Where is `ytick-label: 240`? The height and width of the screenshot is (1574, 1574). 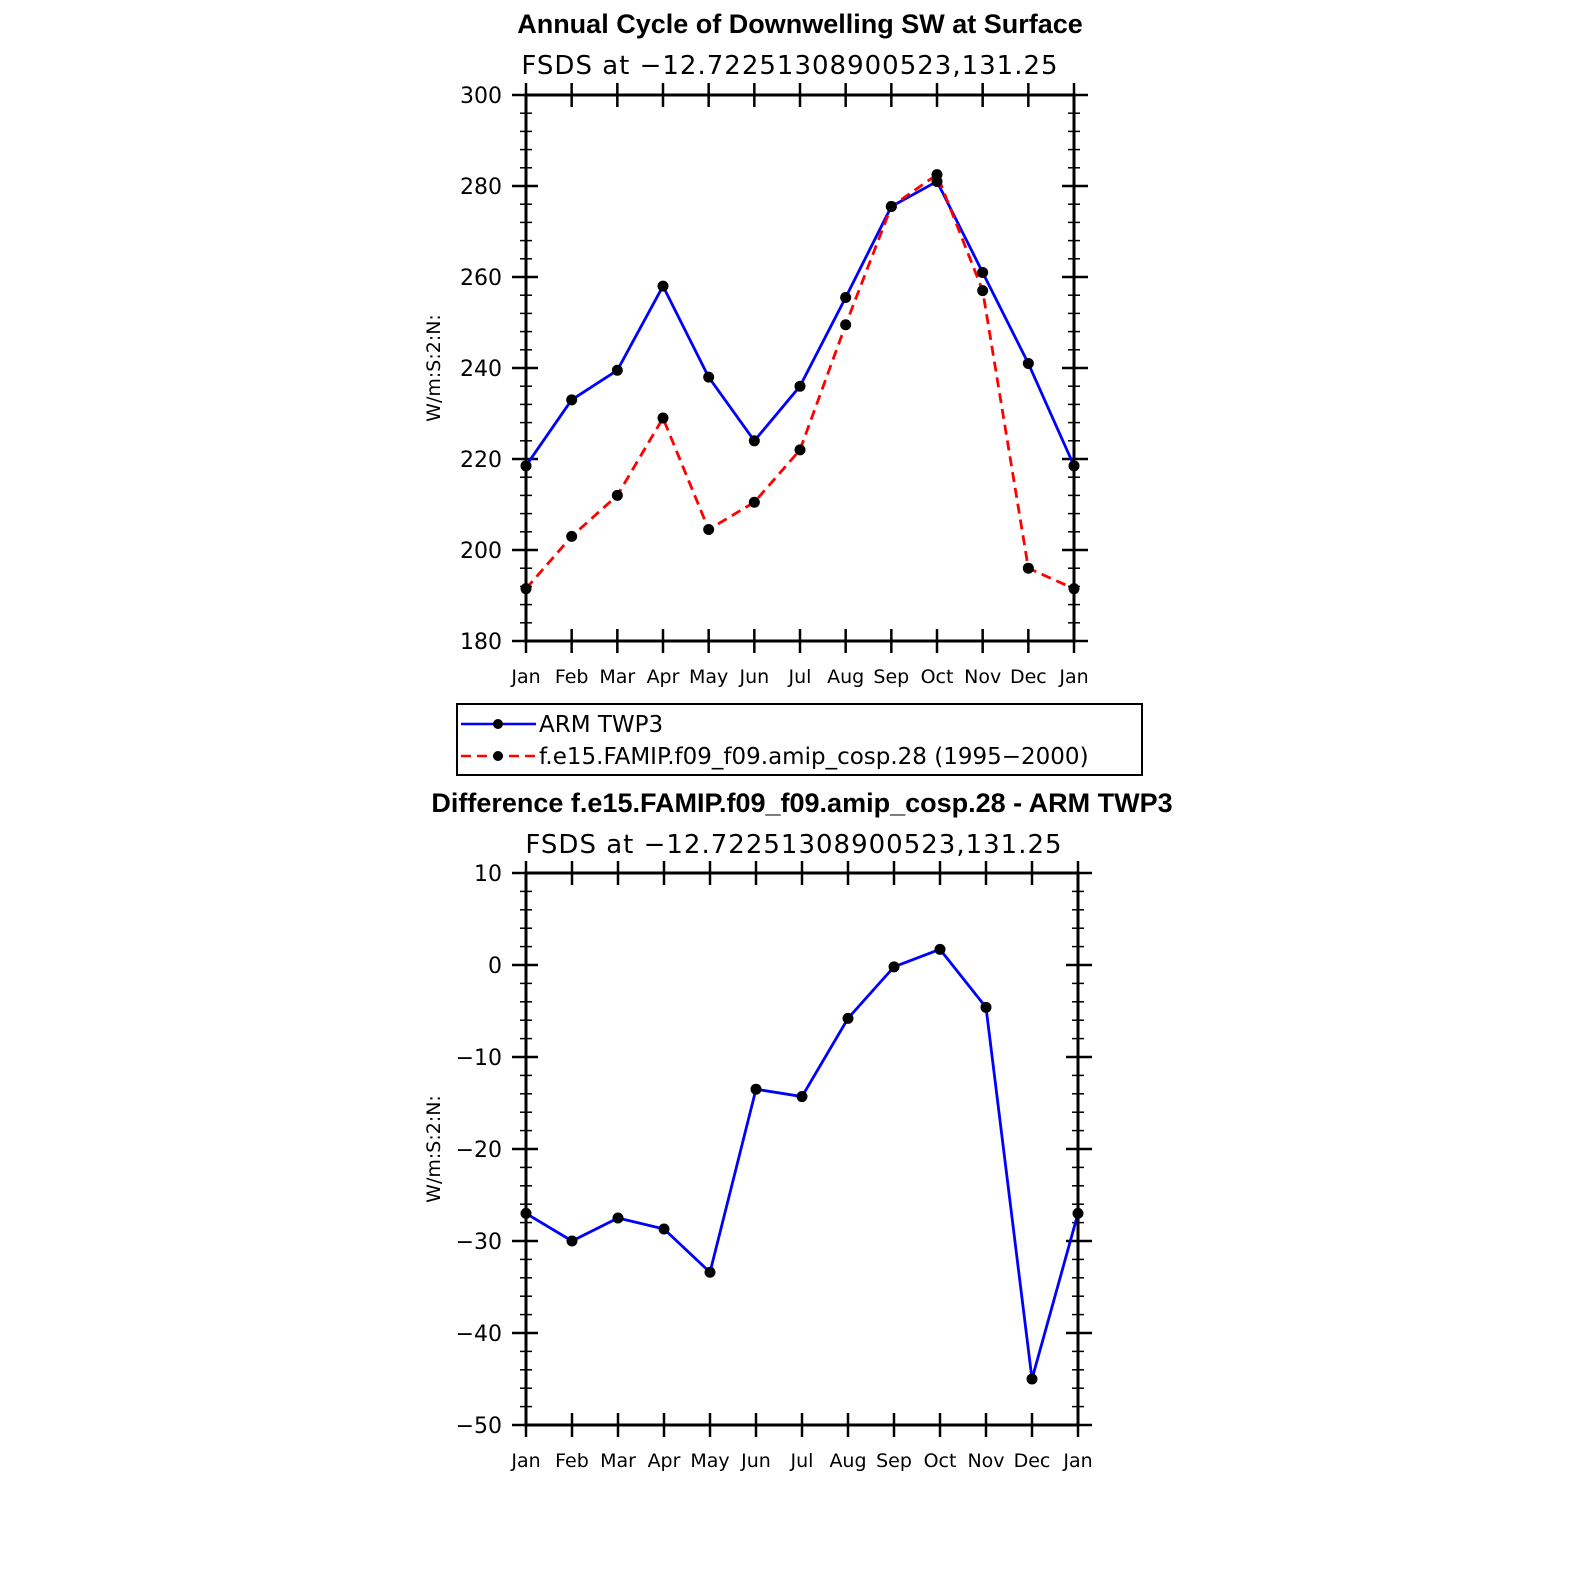 ytick-label: 240 is located at coordinates (481, 369).